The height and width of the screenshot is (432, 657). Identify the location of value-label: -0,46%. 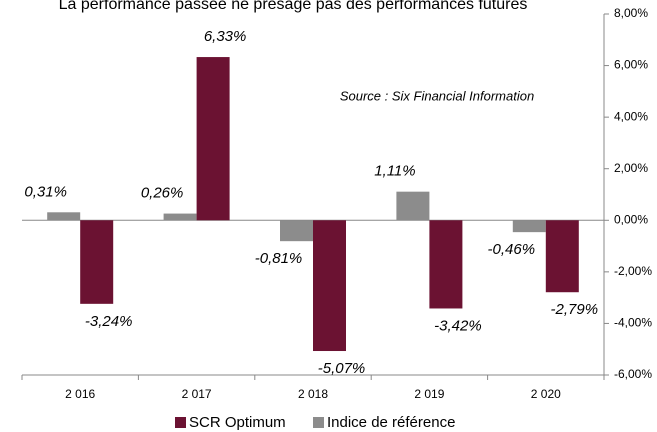
(512, 249).